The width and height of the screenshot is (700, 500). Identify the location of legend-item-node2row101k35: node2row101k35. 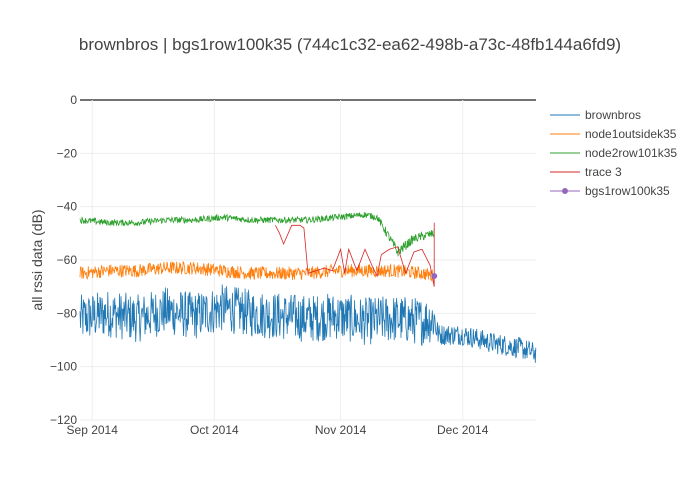
(613, 153).